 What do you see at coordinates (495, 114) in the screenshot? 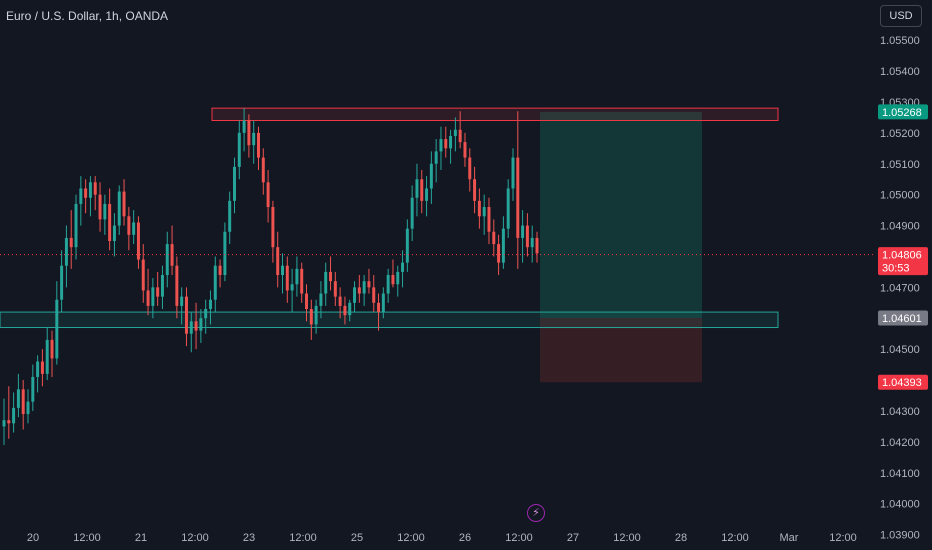
I see `resistance-zone` at bounding box center [495, 114].